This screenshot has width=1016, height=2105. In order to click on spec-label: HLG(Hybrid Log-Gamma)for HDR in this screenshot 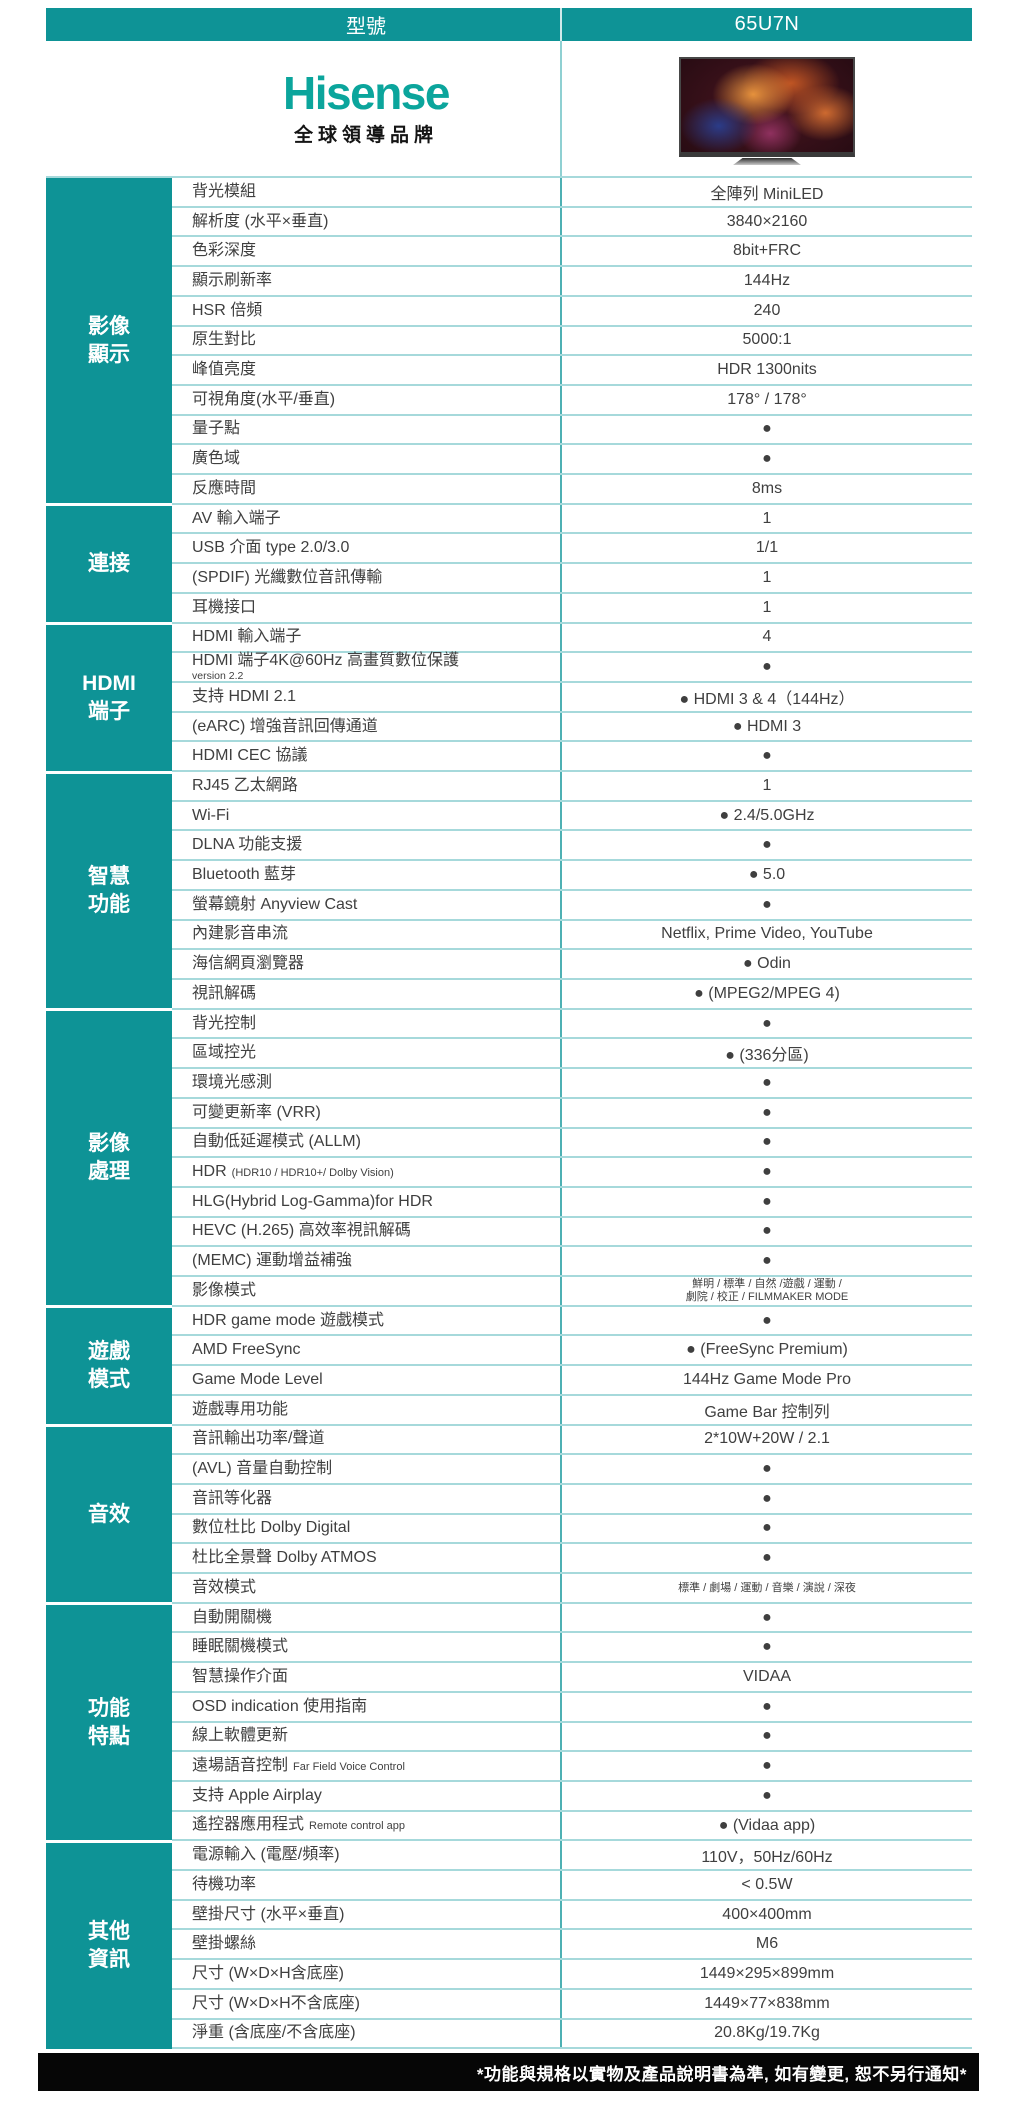, I will do `click(367, 1201)`.